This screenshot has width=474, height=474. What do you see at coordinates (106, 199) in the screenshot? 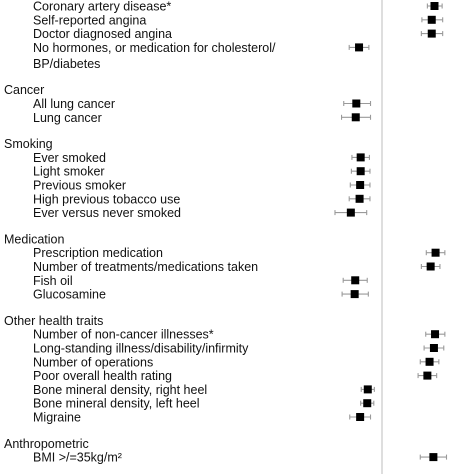
I see `row-label: High previous tobacco use` at bounding box center [106, 199].